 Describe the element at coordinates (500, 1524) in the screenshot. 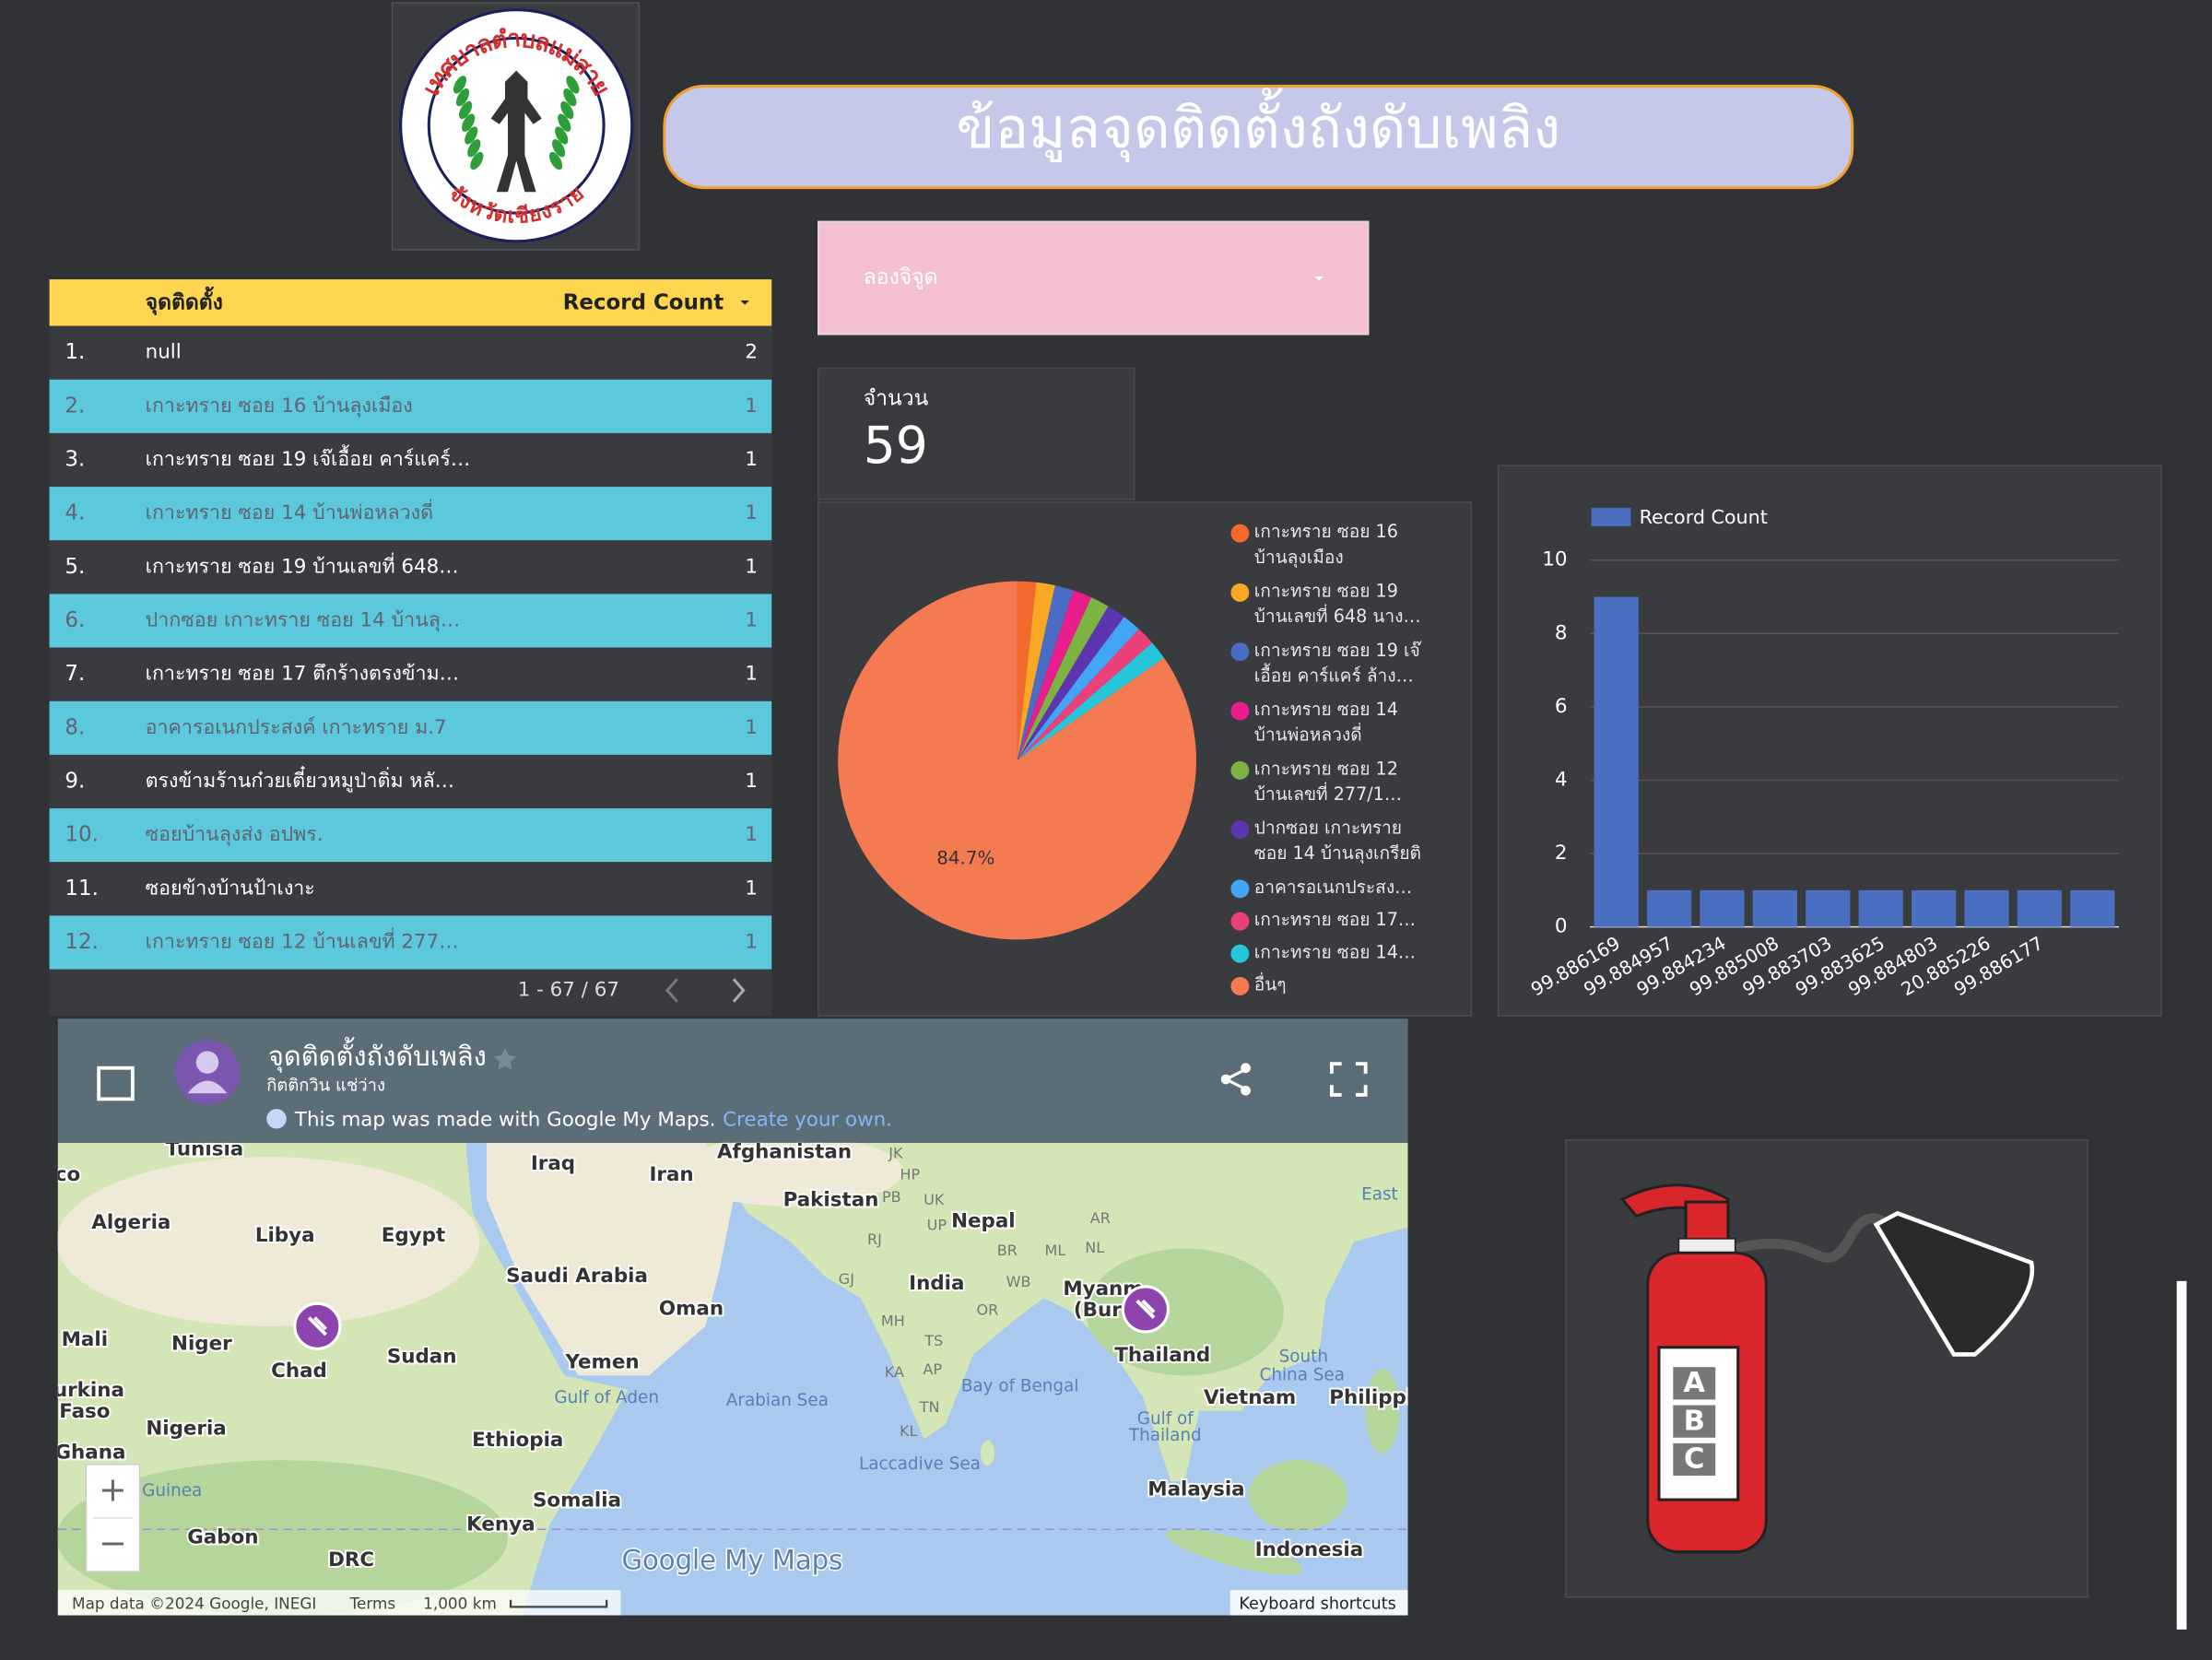

I see `map-label: Kenya` at that location.